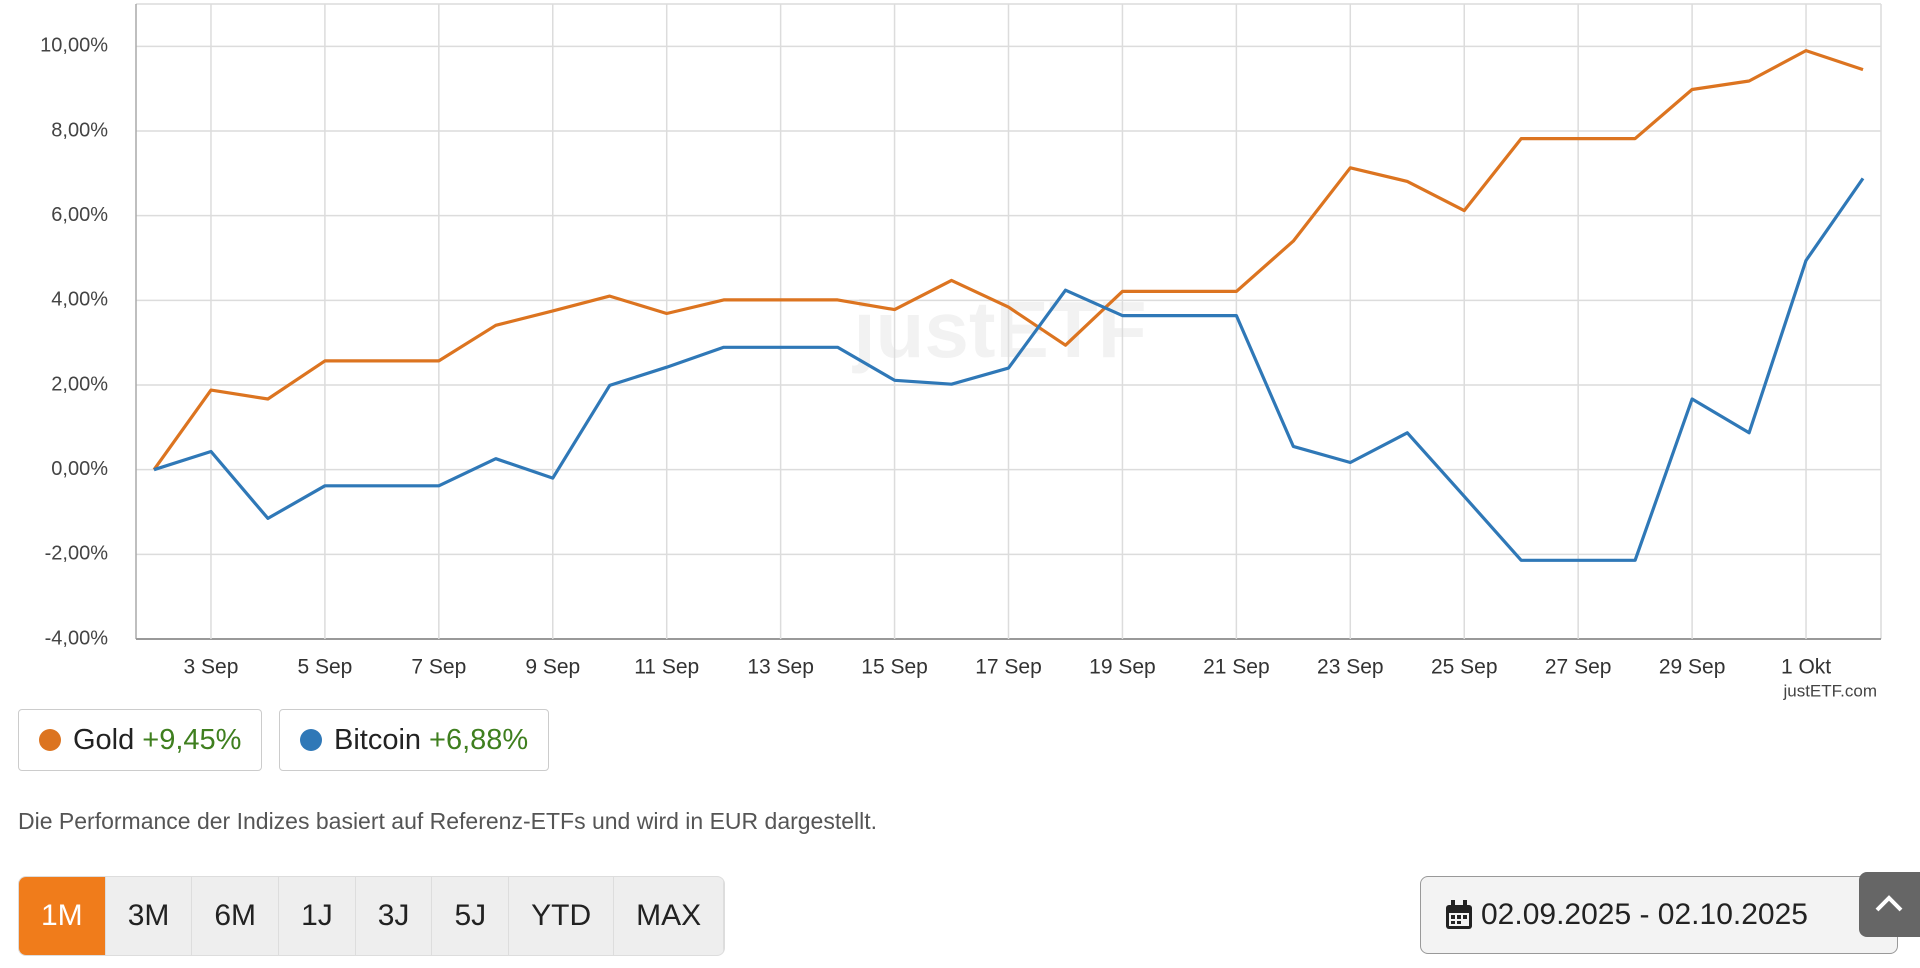 Image resolution: width=1920 pixels, height=968 pixels. Describe the element at coordinates (666, 667) in the screenshot. I see `x-tick-label: 11 Sep` at that location.